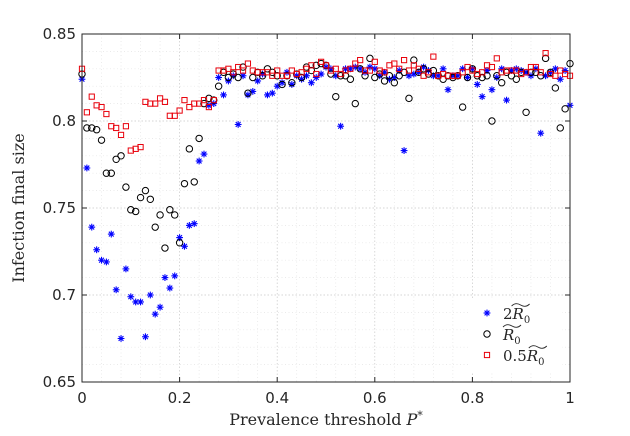 The width and height of the screenshot is (630, 436). What do you see at coordinates (420, 415) in the screenshot?
I see `x-axis-title-star: *` at bounding box center [420, 415].